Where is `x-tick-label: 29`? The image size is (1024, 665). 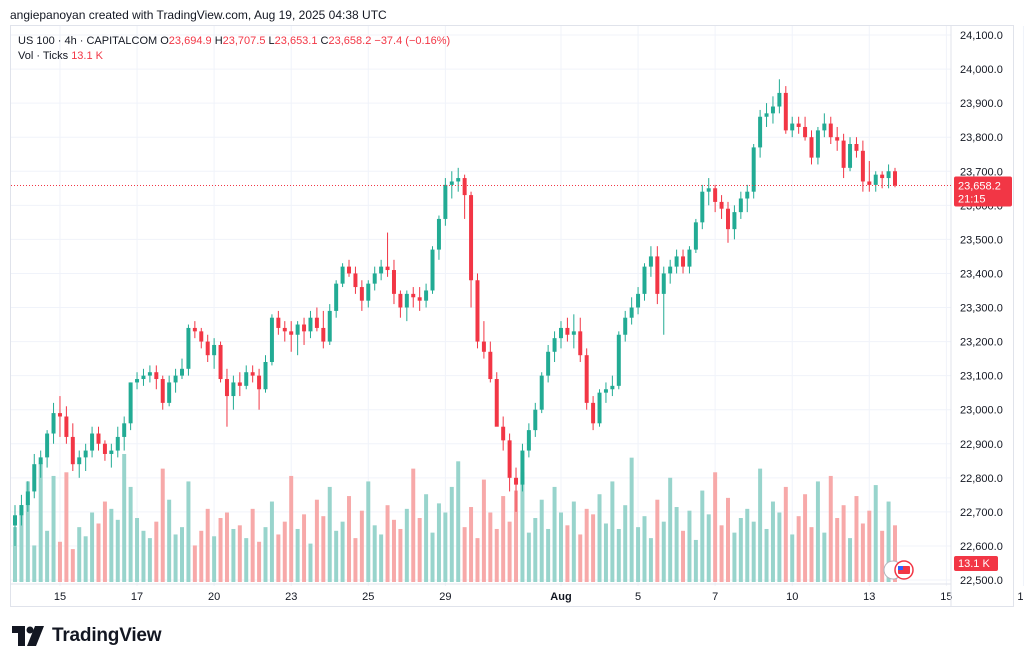 x-tick-label: 29 is located at coordinates (445, 597).